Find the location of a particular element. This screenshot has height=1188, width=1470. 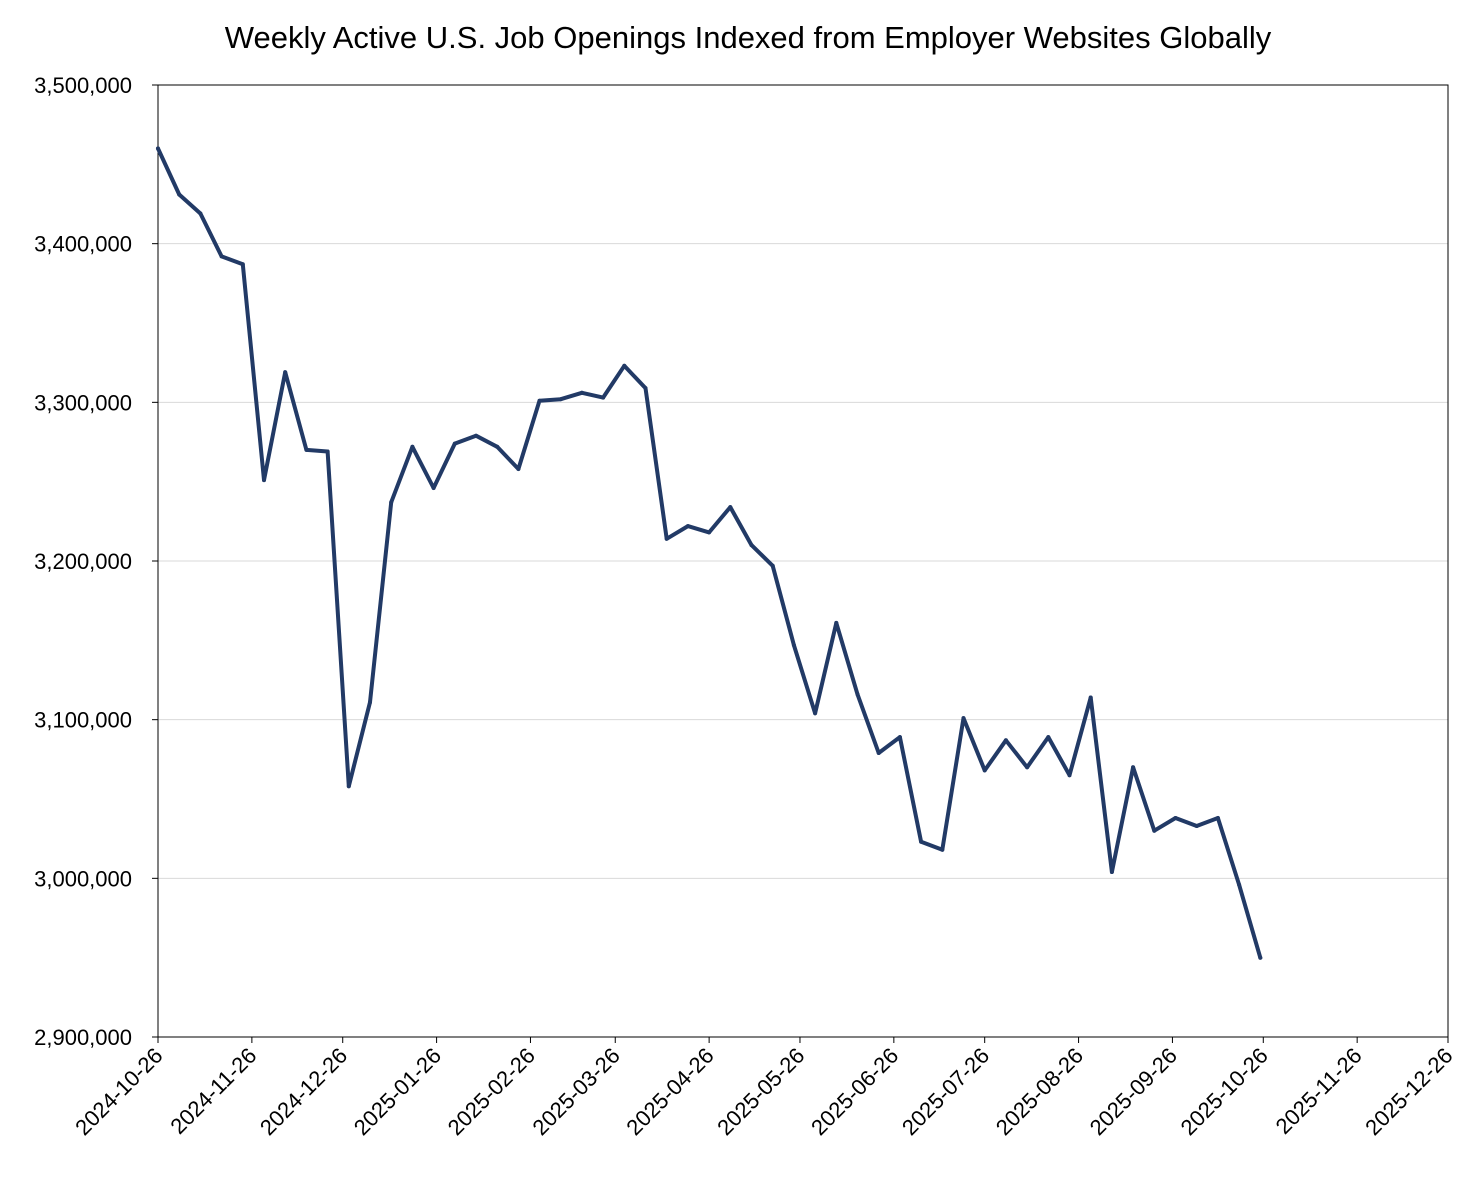

x-tick-label: 2025-10-26 is located at coordinates (1224, 1091).